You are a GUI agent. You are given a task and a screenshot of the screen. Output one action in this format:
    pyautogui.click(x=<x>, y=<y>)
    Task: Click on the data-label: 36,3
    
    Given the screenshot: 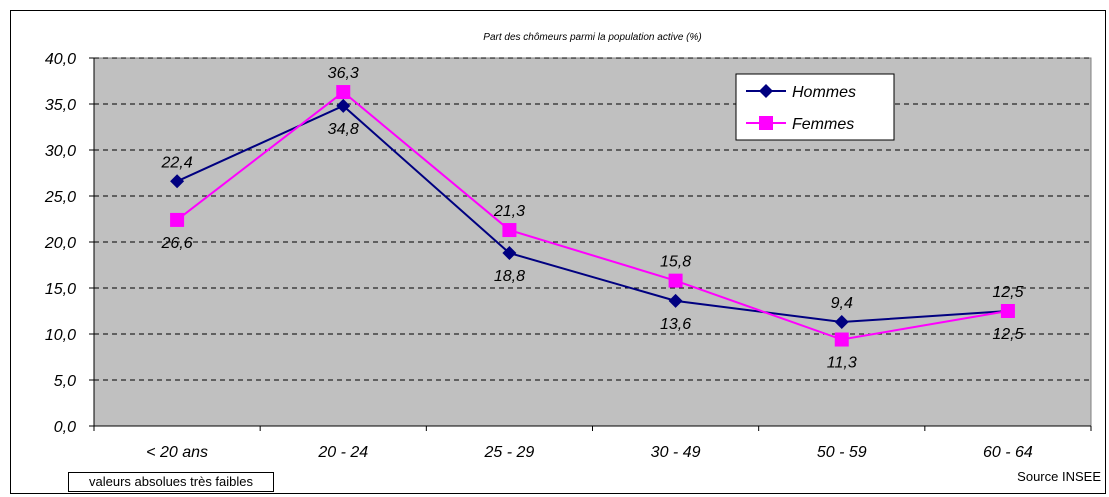 What is the action you would take?
    pyautogui.click(x=343, y=73)
    